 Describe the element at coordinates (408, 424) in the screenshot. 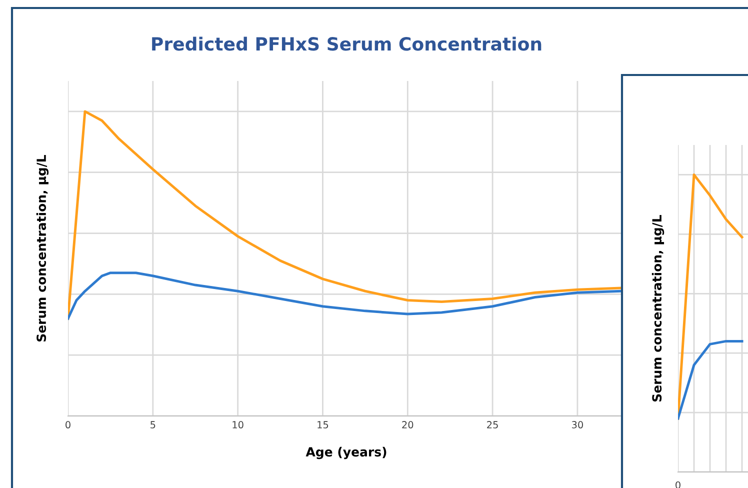

I see `x-tick-label: 20` at that location.